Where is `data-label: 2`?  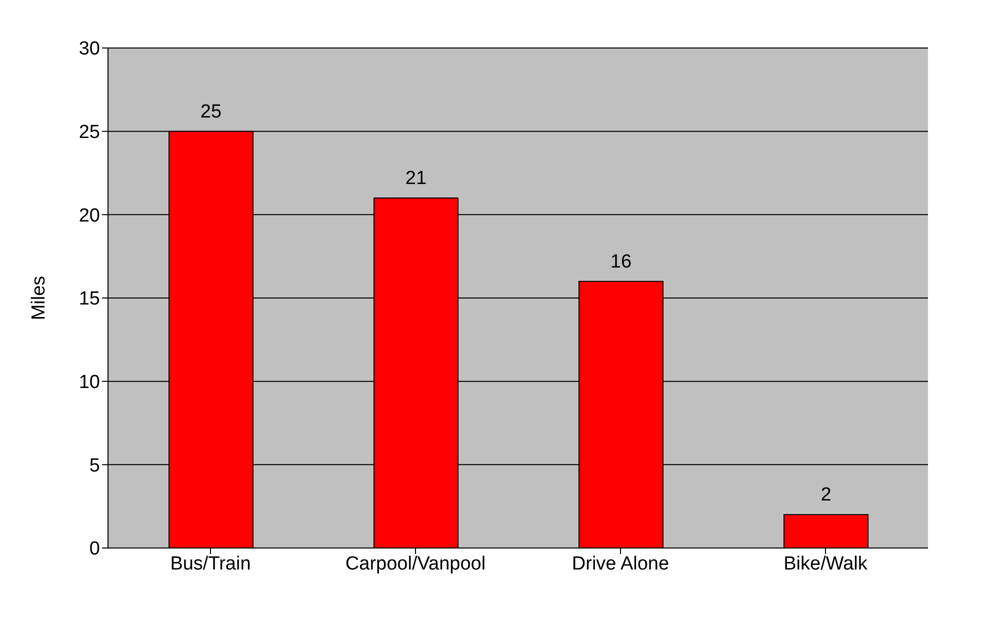 data-label: 2 is located at coordinates (826, 495).